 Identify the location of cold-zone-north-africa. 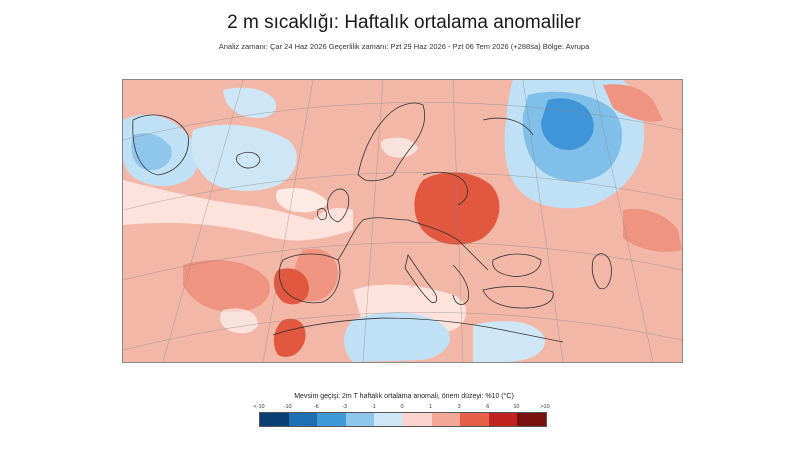
(397, 337).